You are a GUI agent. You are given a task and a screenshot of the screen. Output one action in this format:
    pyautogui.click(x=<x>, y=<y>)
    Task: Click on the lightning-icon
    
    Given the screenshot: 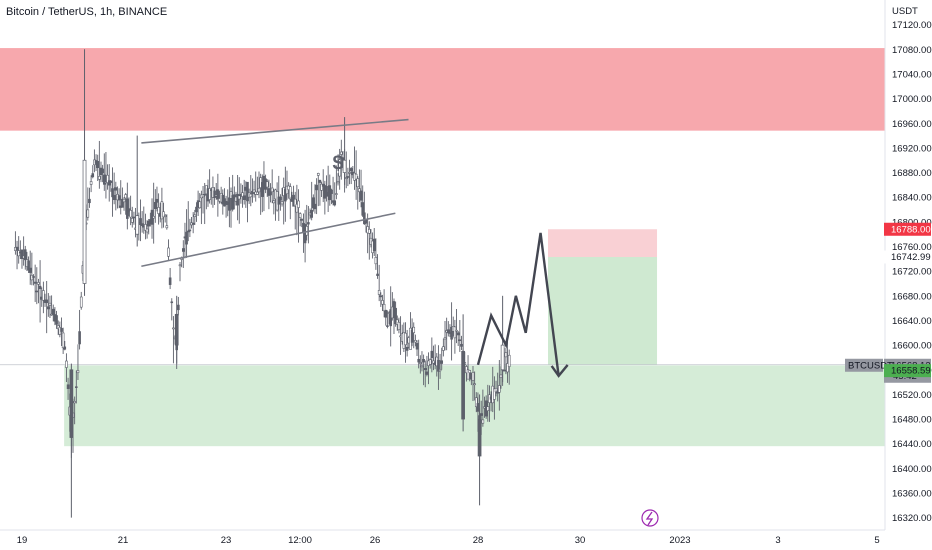 What is the action you would take?
    pyautogui.click(x=650, y=518)
    